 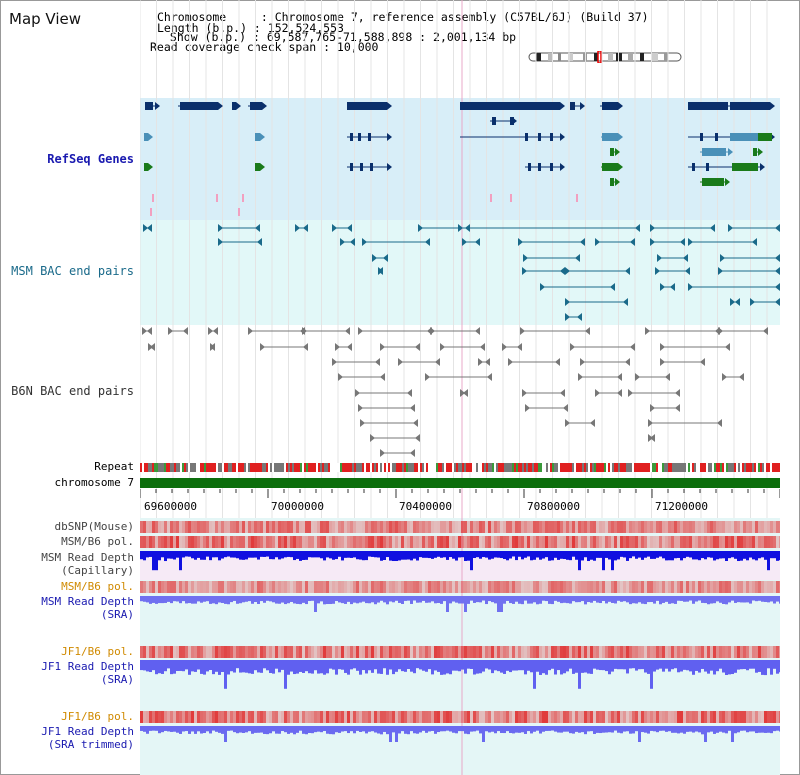 What do you see at coordinates (90, 159) in the screenshot?
I see `refseq-genes-label: RefSeq Genes` at bounding box center [90, 159].